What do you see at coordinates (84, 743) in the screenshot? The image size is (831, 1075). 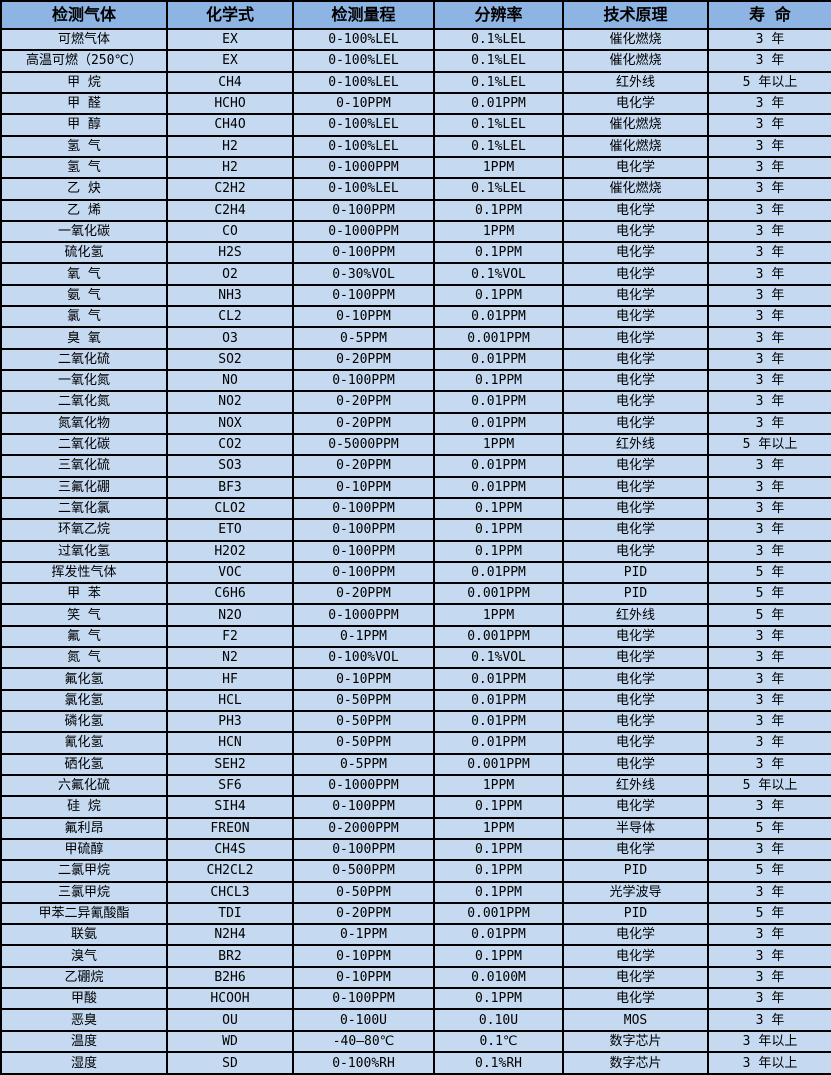 I see `cell-gas-name: 氰化氢` at bounding box center [84, 743].